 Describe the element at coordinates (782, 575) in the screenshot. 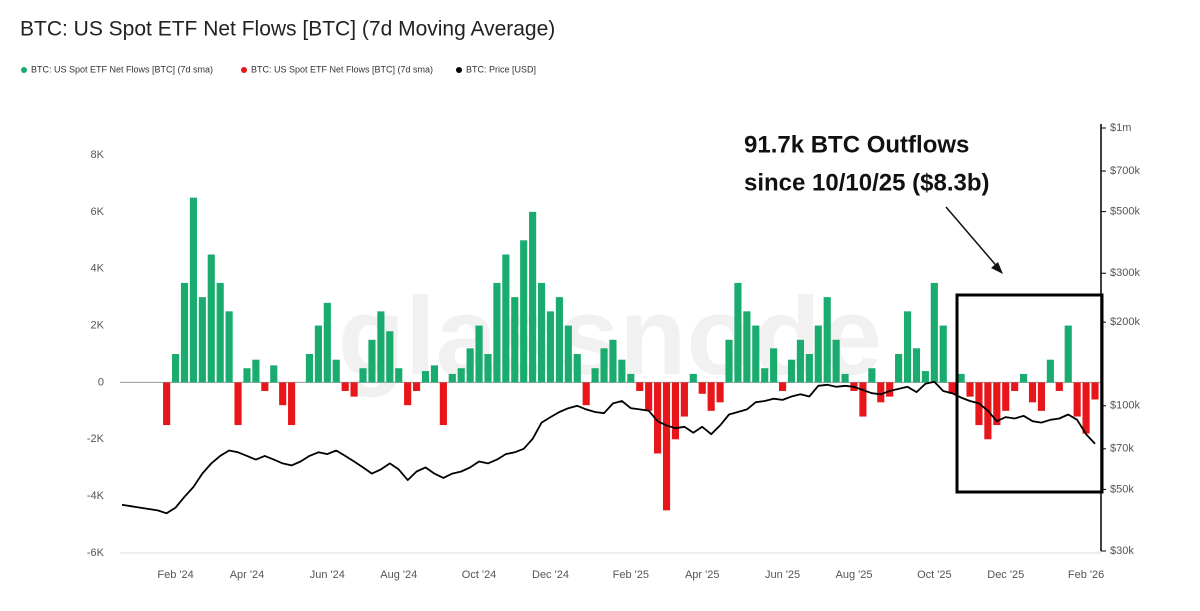

I see `x-tick-label: Jun '25` at that location.